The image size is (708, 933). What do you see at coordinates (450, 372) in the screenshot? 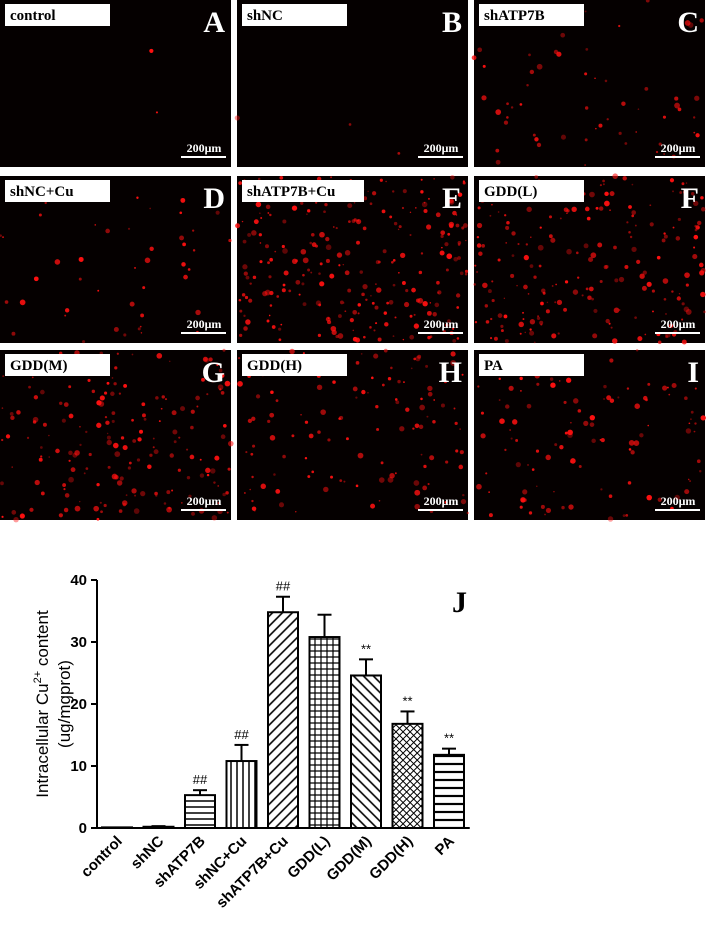
I see `panel-letter: H` at bounding box center [450, 372].